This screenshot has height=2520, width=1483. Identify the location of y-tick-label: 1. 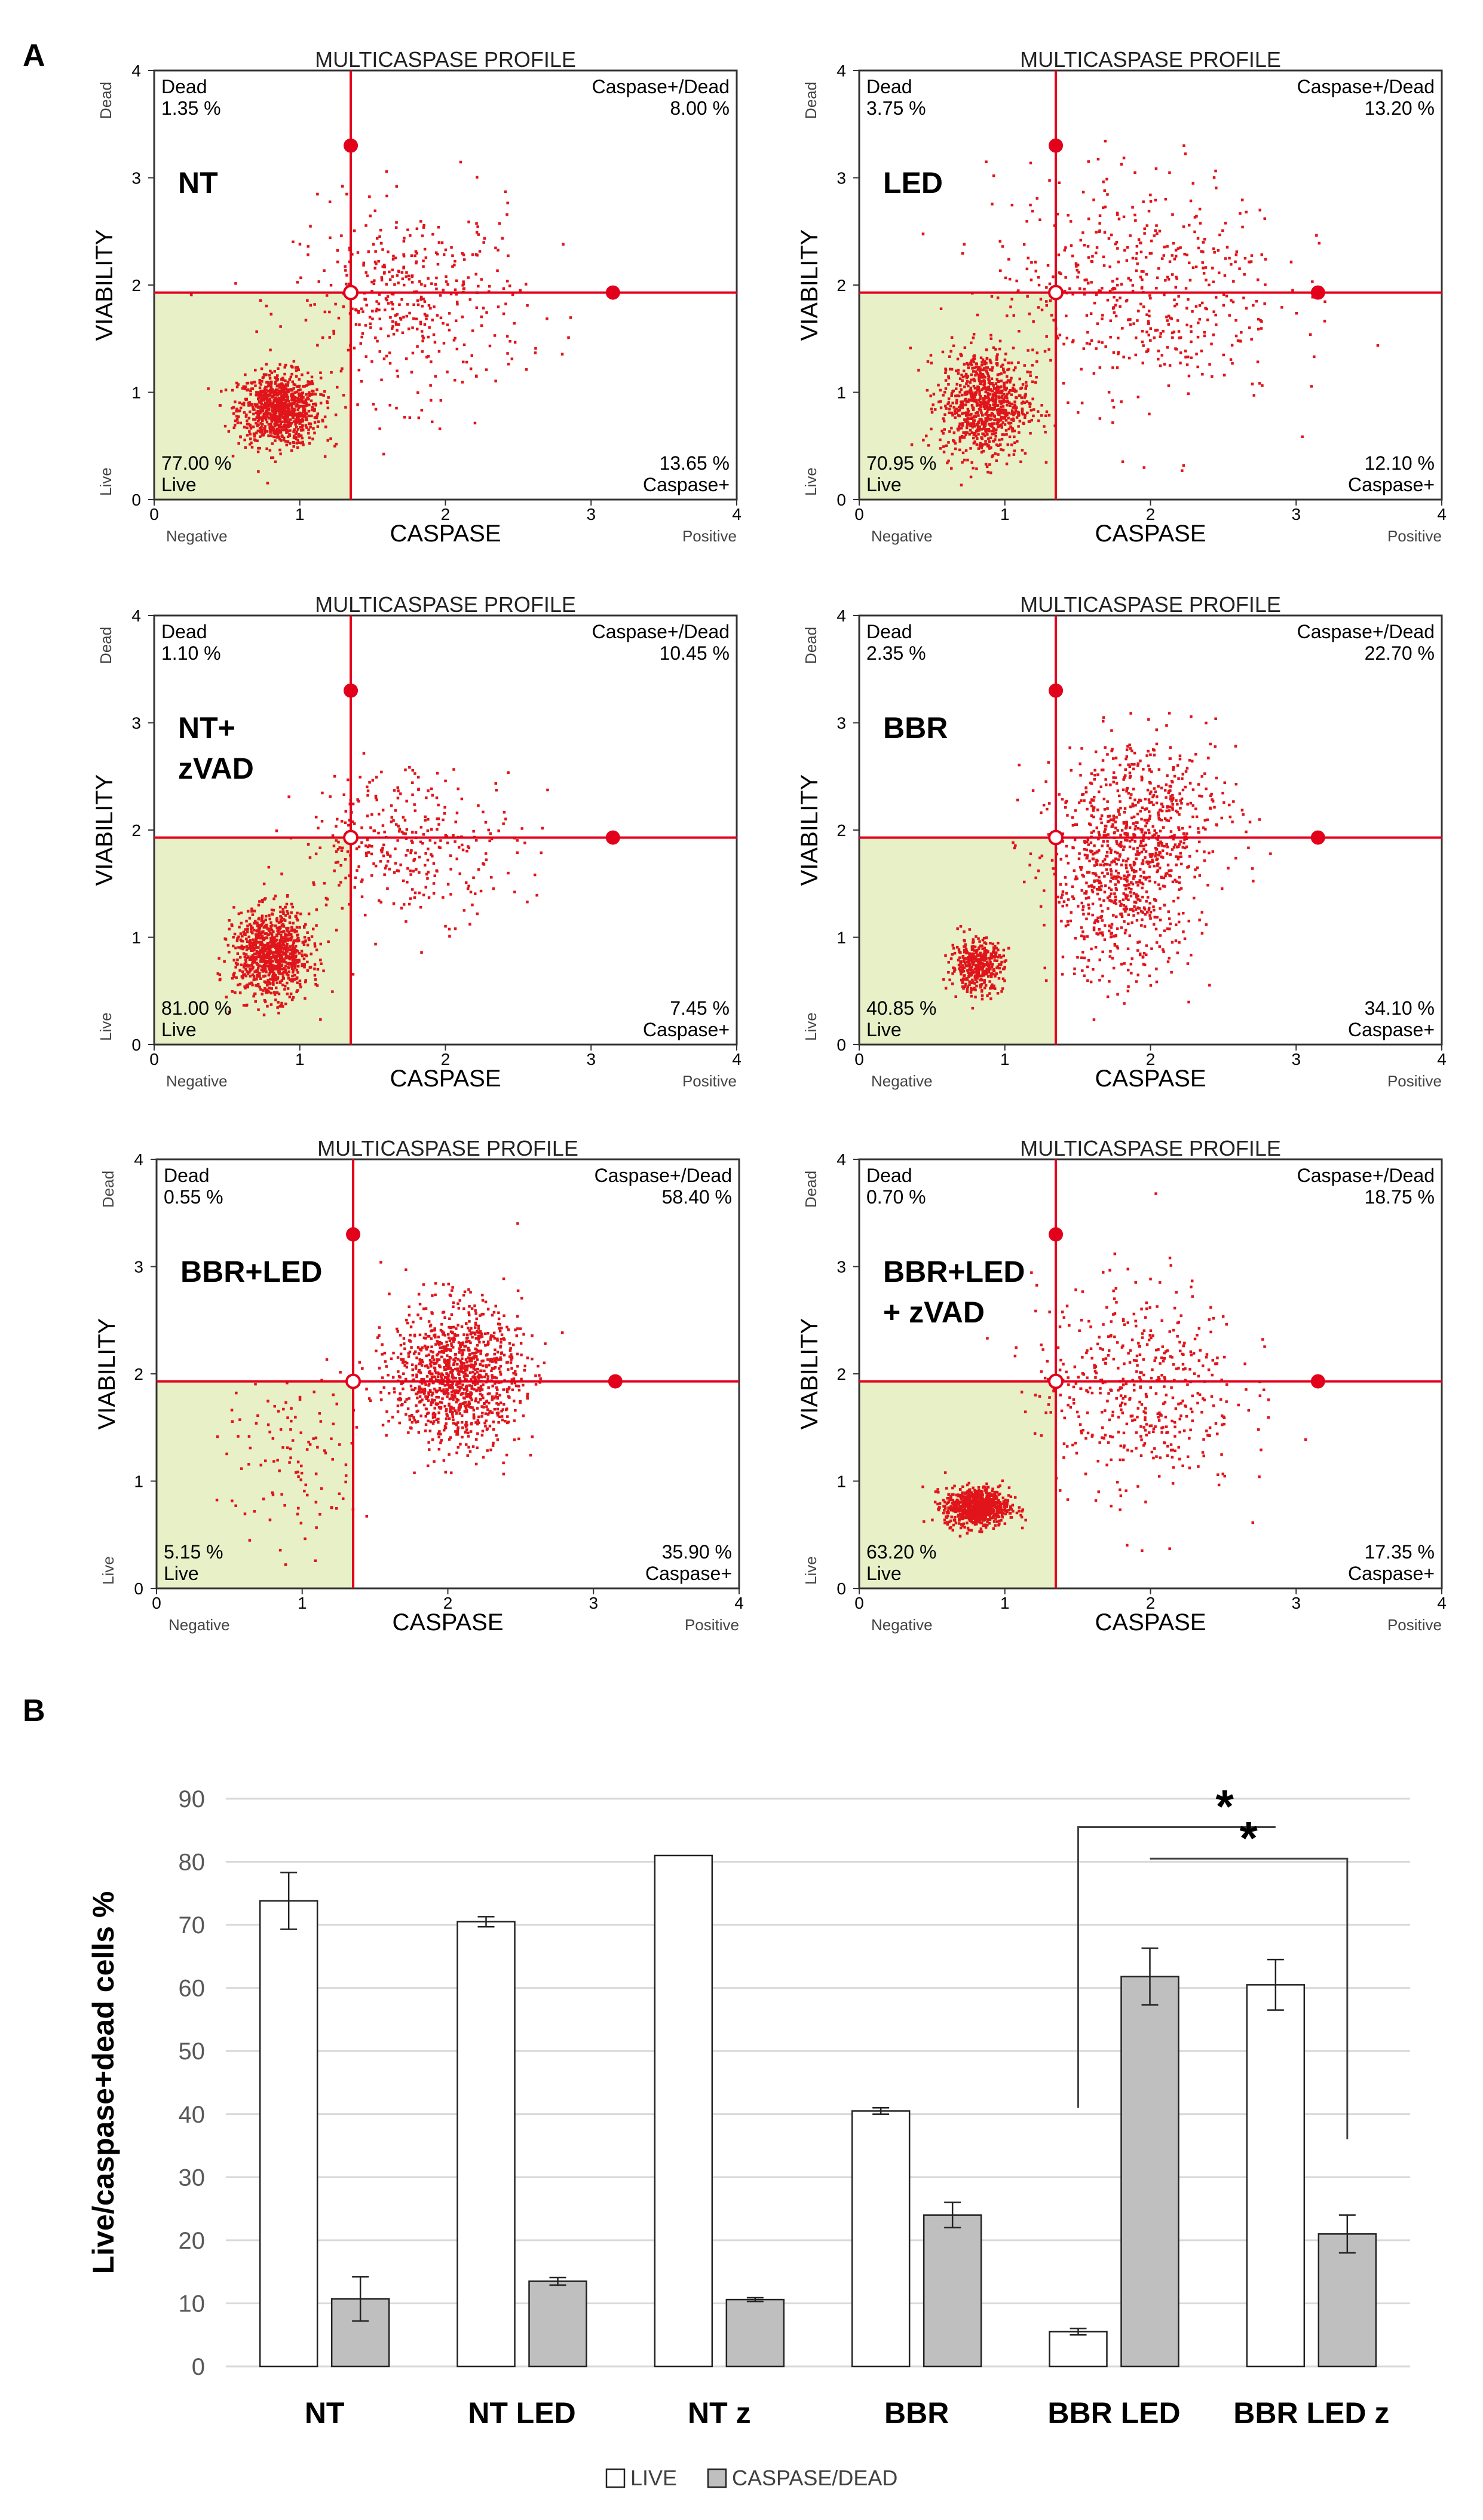
(136, 393).